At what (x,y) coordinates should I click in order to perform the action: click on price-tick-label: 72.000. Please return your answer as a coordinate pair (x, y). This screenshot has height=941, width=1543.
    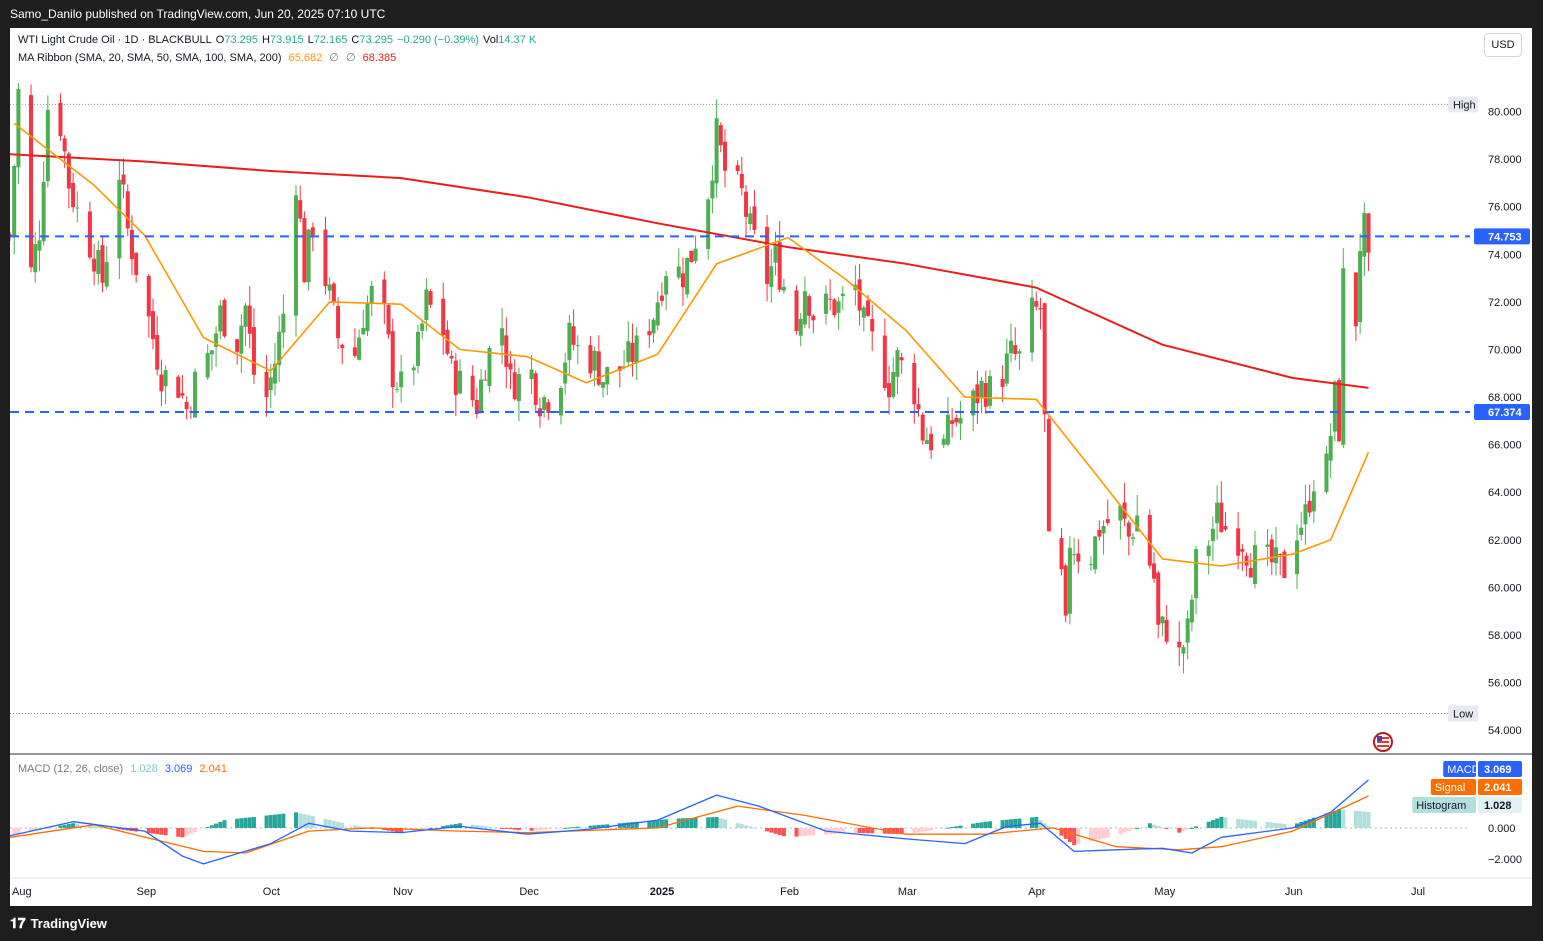
    Looking at the image, I should click on (1505, 303).